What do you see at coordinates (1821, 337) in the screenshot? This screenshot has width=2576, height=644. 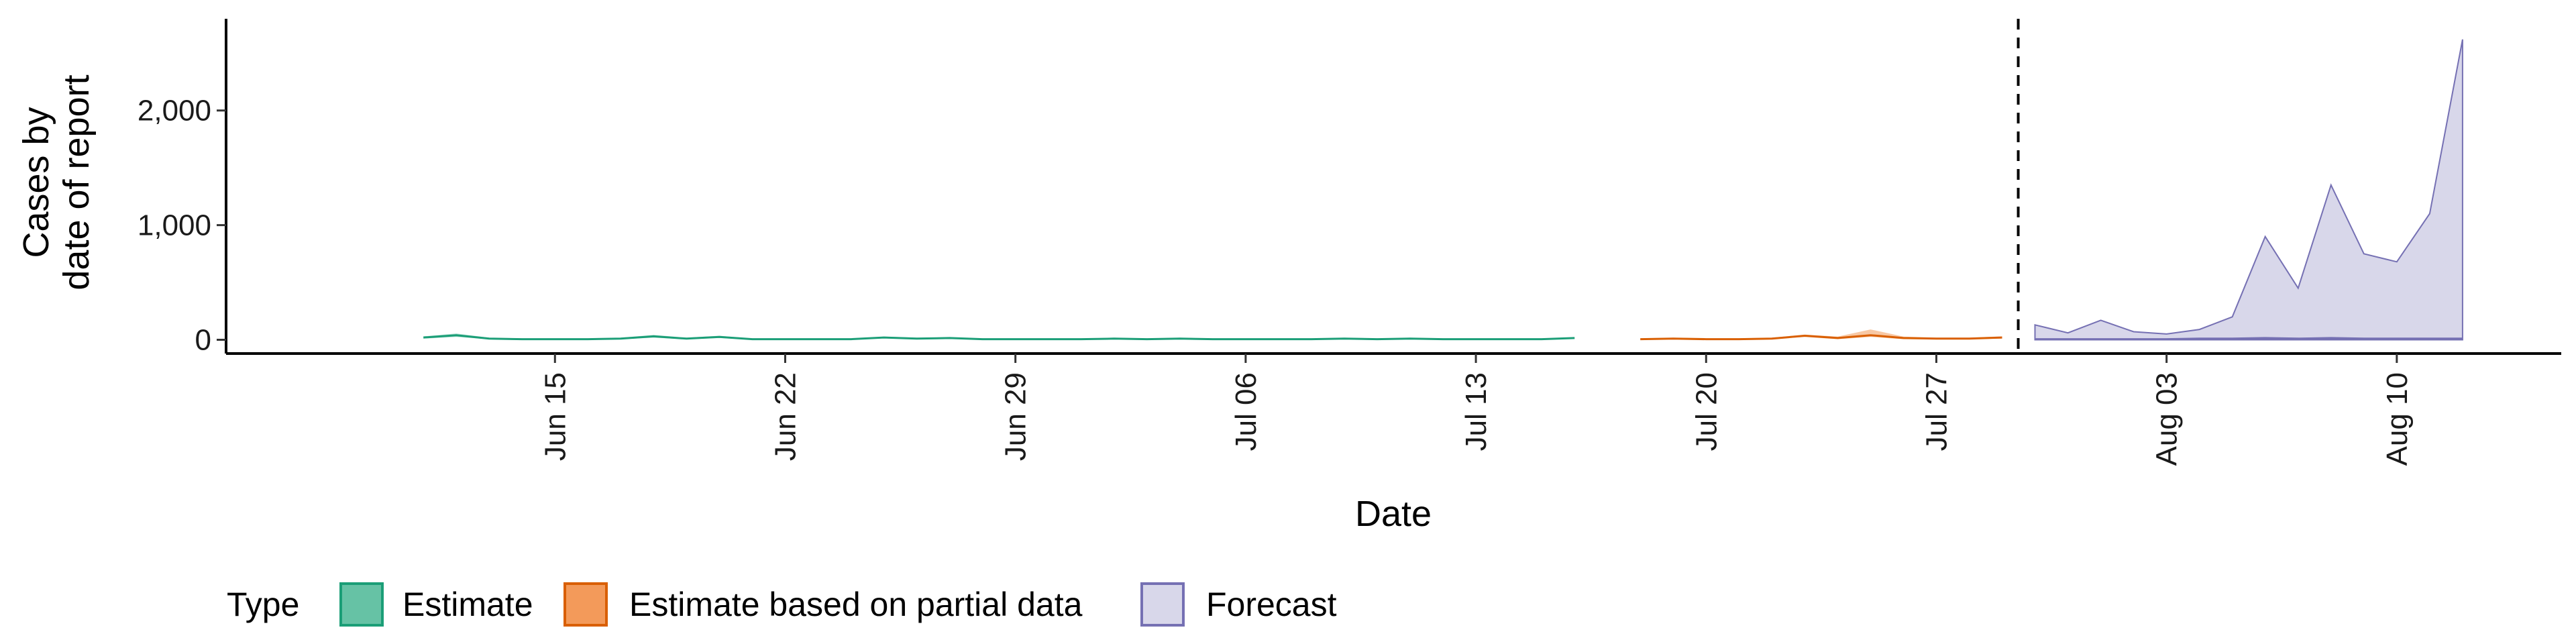 I see `estimate-based-on-partial-data-median-line` at bounding box center [1821, 337].